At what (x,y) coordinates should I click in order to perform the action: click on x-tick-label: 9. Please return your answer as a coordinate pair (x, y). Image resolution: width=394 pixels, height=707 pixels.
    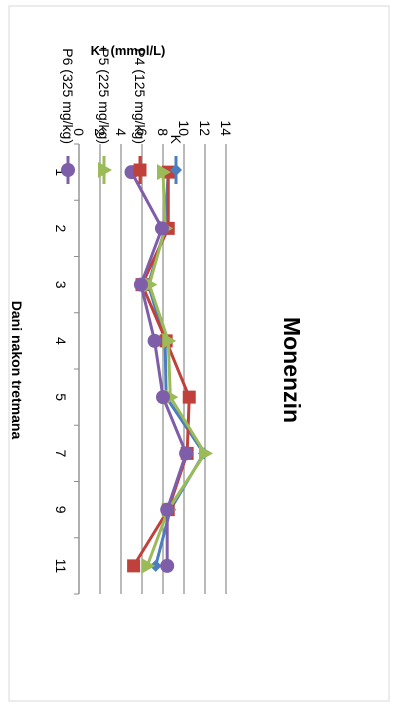
    Looking at the image, I should click on (61, 510).